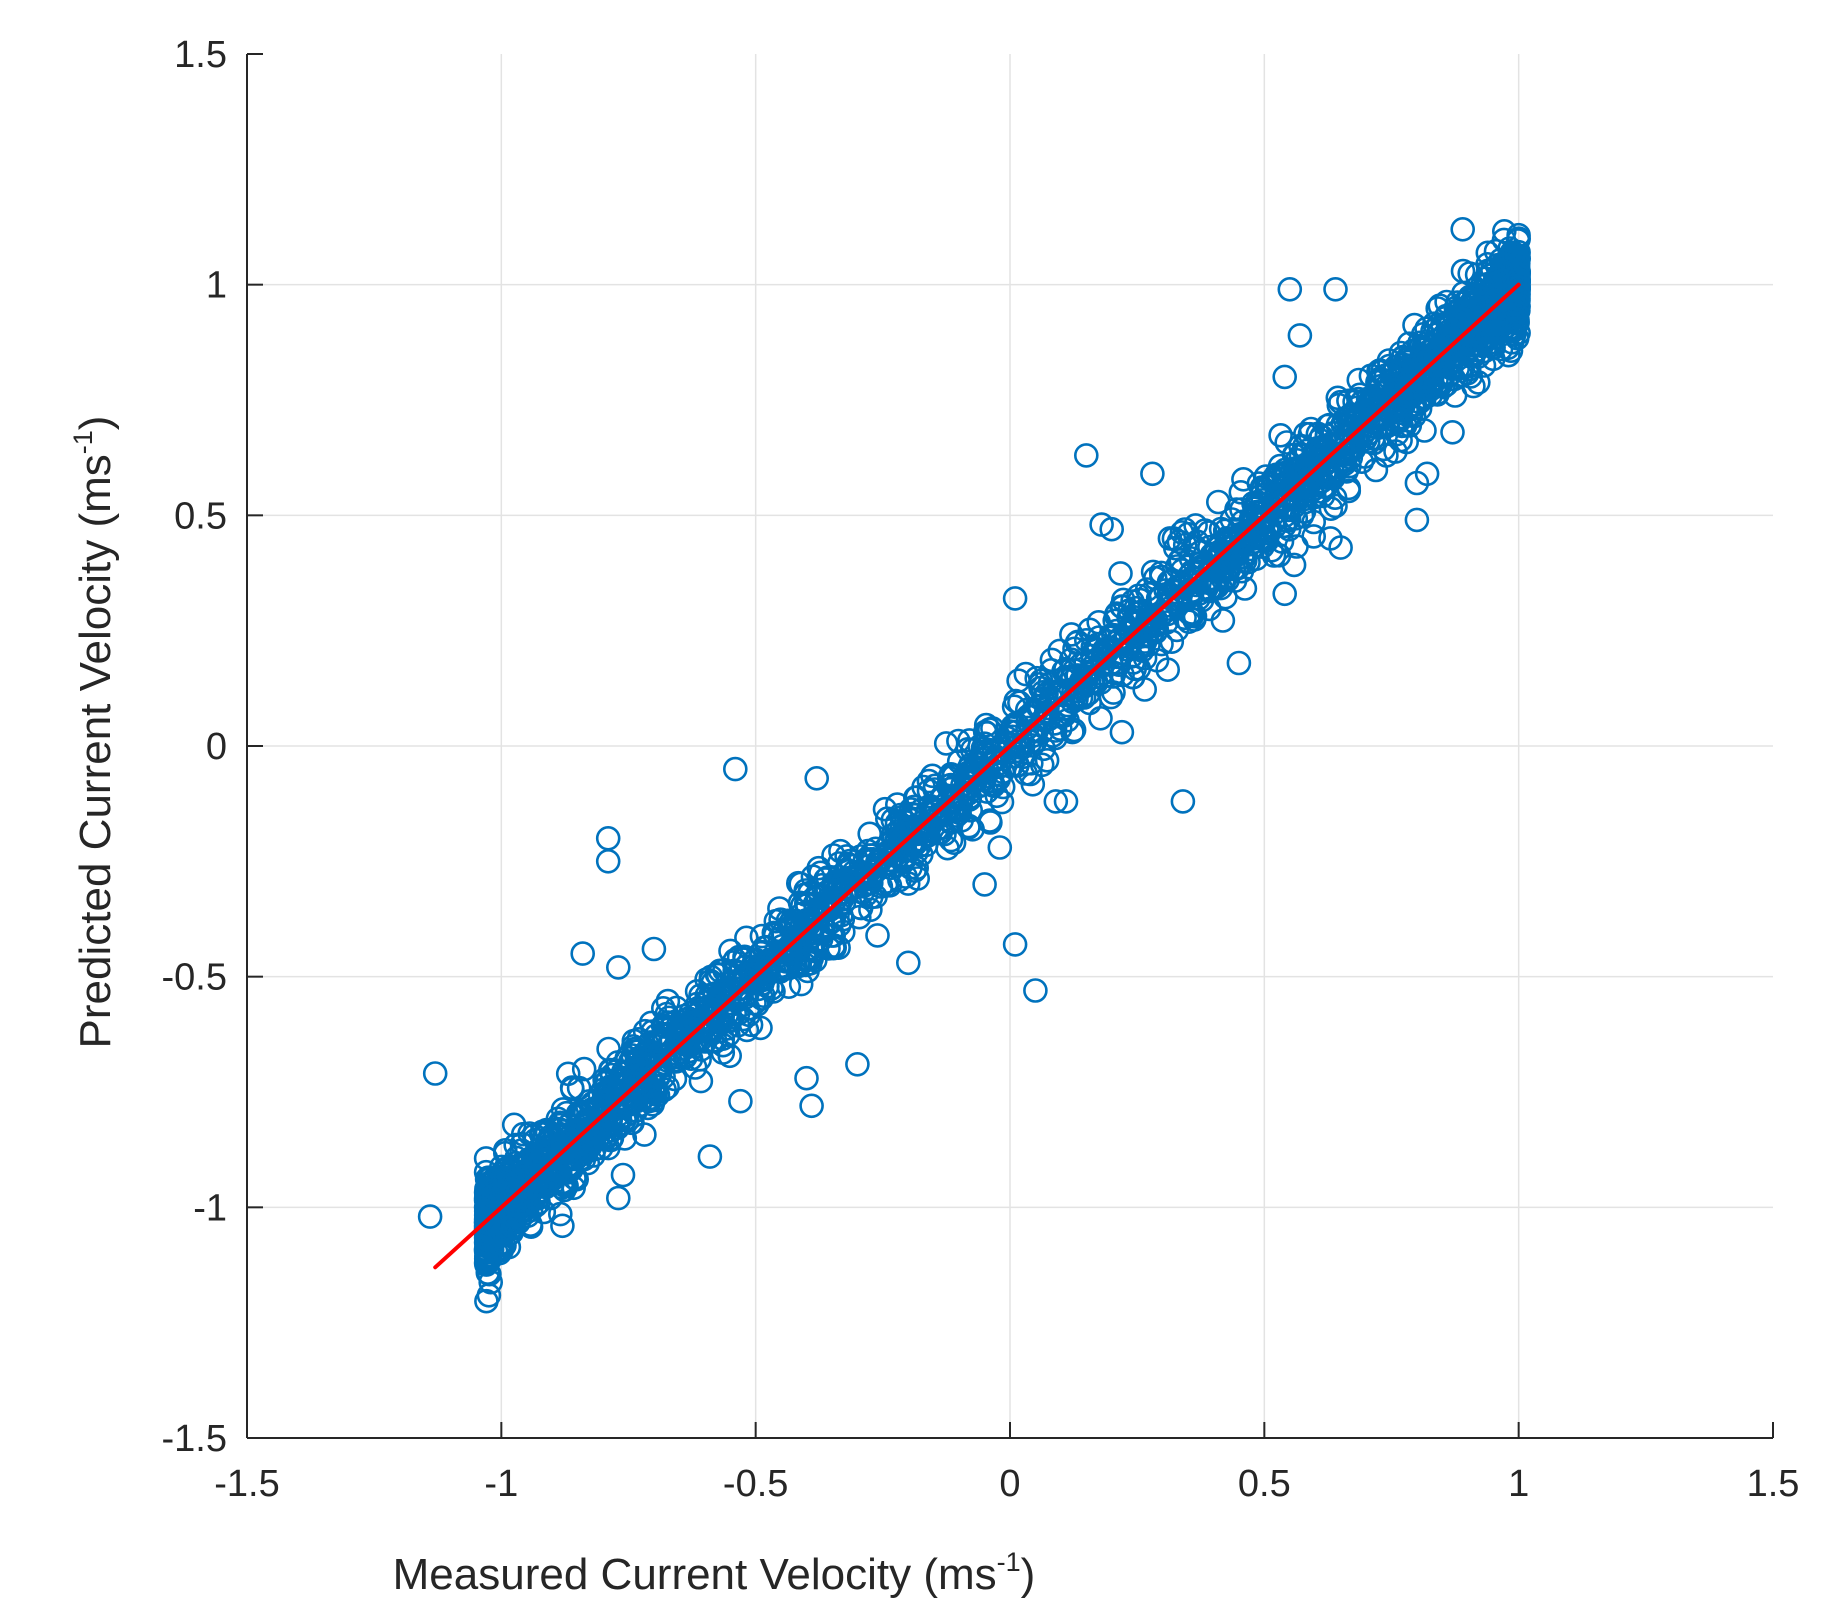 The height and width of the screenshot is (1624, 1829). I want to click on y-tick-label: -1.5, so click(194, 1439).